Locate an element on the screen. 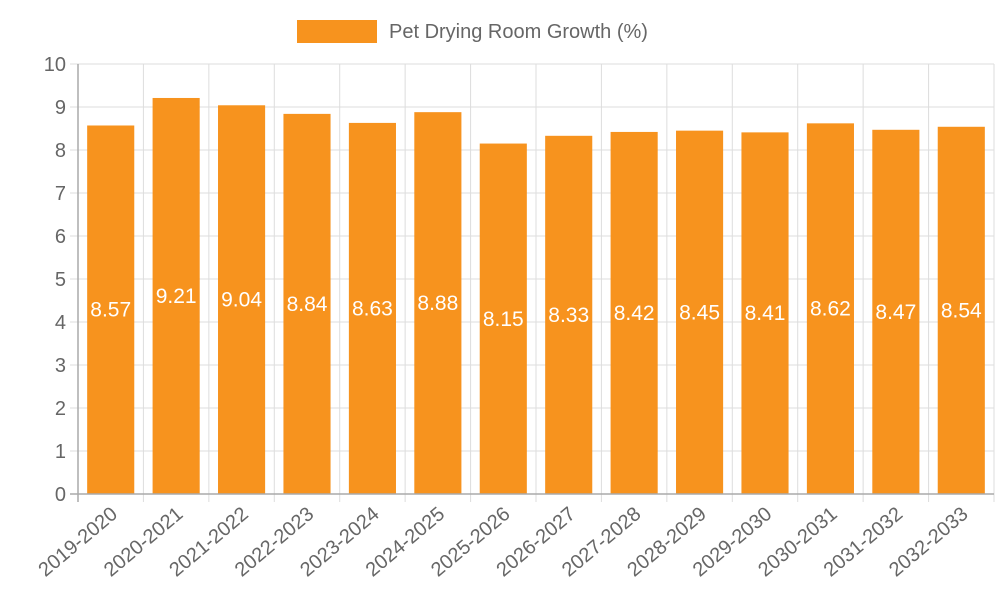 This screenshot has width=1000, height=605. bar-value-label: 8.63 is located at coordinates (372, 308).